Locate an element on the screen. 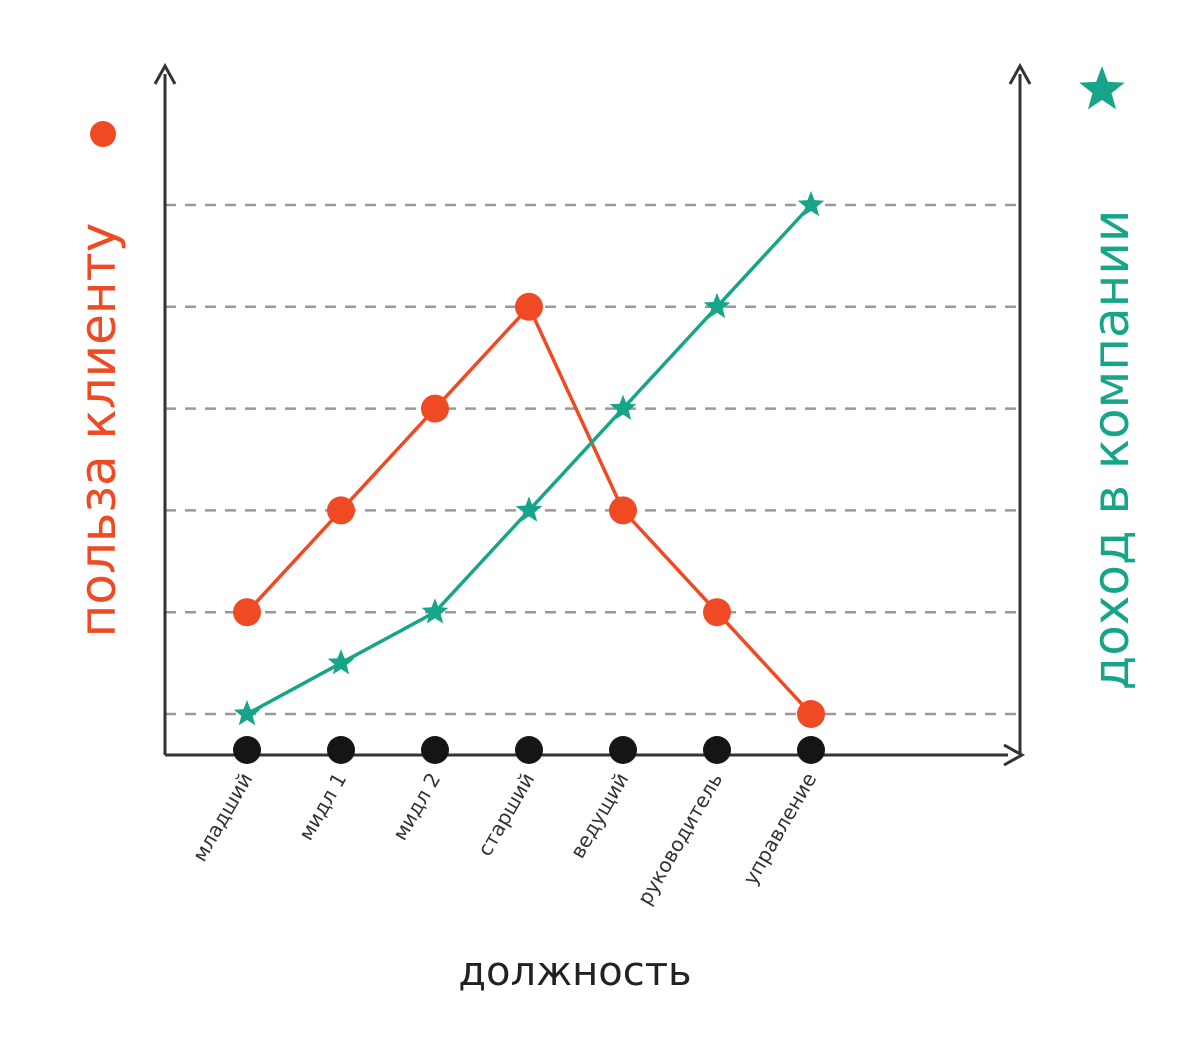 This screenshot has height=1039, width=1200. x-tick-label: руководитель is located at coordinates (679, 839).